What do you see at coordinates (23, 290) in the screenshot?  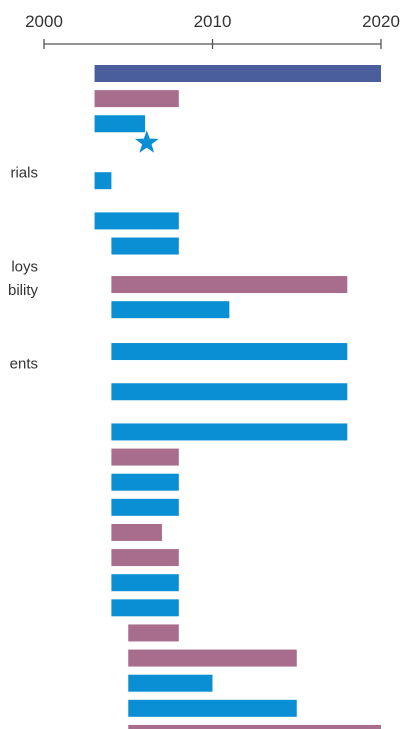 I see `row-label: bility` at bounding box center [23, 290].